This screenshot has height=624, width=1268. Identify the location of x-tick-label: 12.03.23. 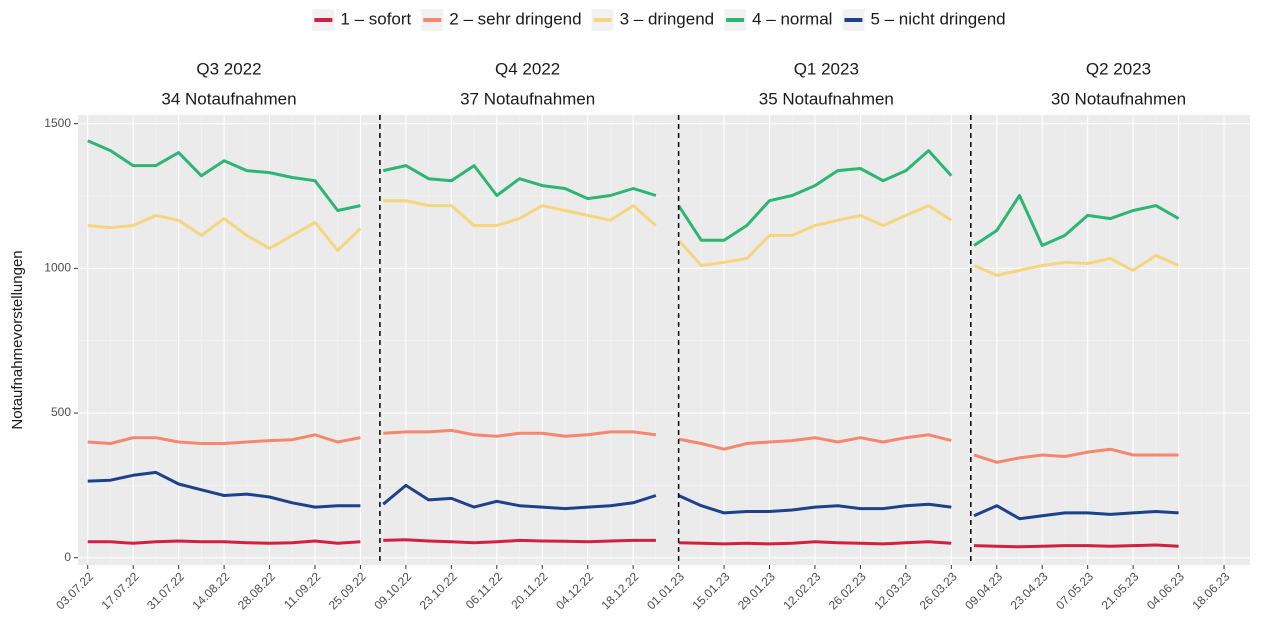
(892, 590).